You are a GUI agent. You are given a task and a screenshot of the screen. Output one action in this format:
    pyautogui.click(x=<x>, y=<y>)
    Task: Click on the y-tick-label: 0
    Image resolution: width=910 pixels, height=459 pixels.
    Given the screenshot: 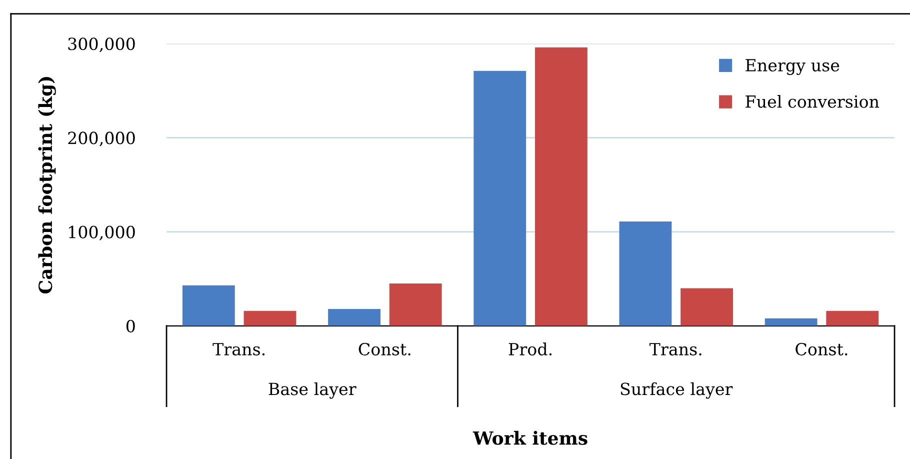 What is the action you would take?
    pyautogui.click(x=130, y=326)
    